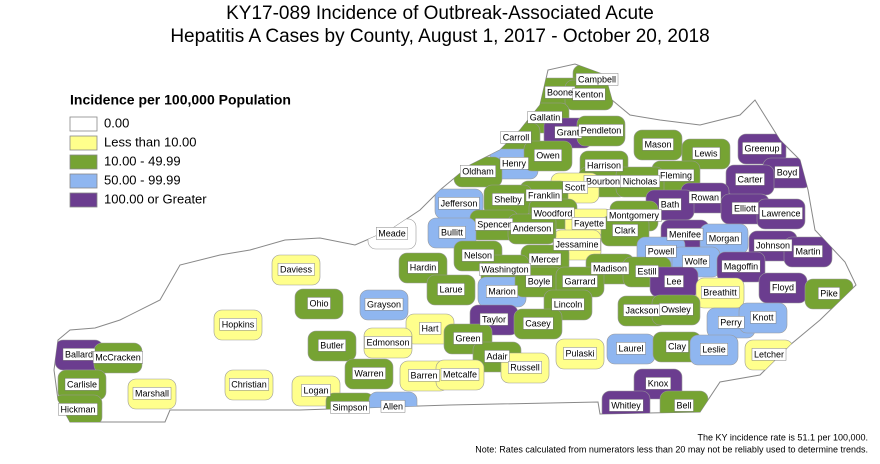 This screenshot has width=880, height=464. What do you see at coordinates (560, 92) in the screenshot?
I see `county-label: Boone` at bounding box center [560, 92].